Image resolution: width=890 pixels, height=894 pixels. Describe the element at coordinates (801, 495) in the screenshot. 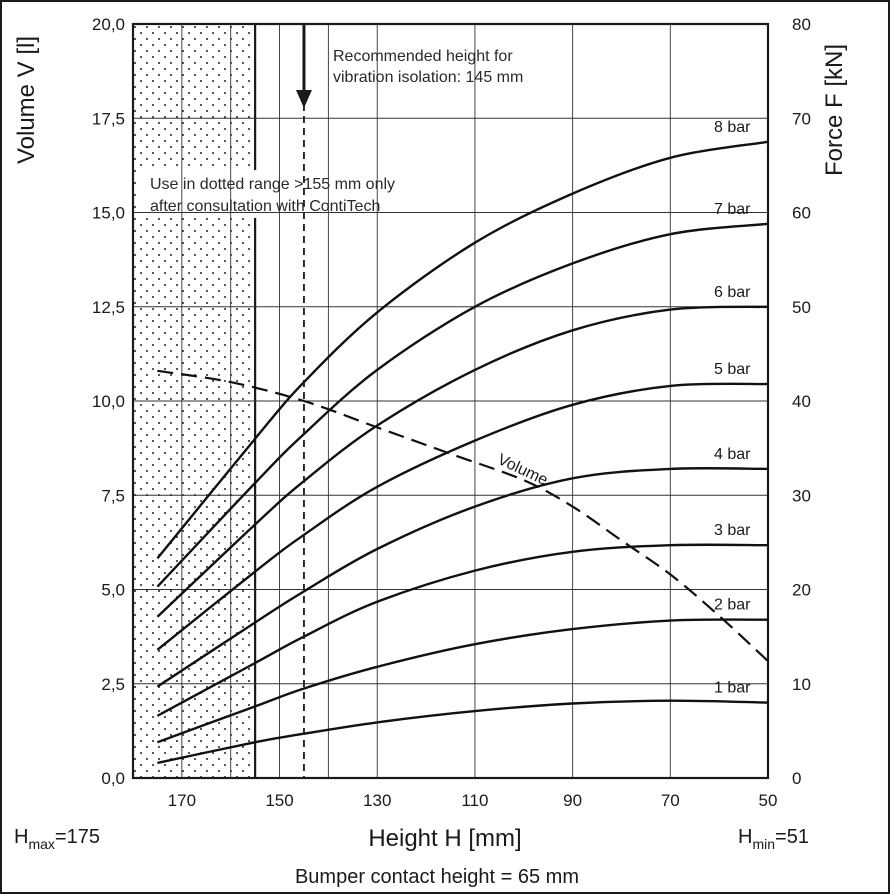

I see `y-right-tick-label: 30` at that location.